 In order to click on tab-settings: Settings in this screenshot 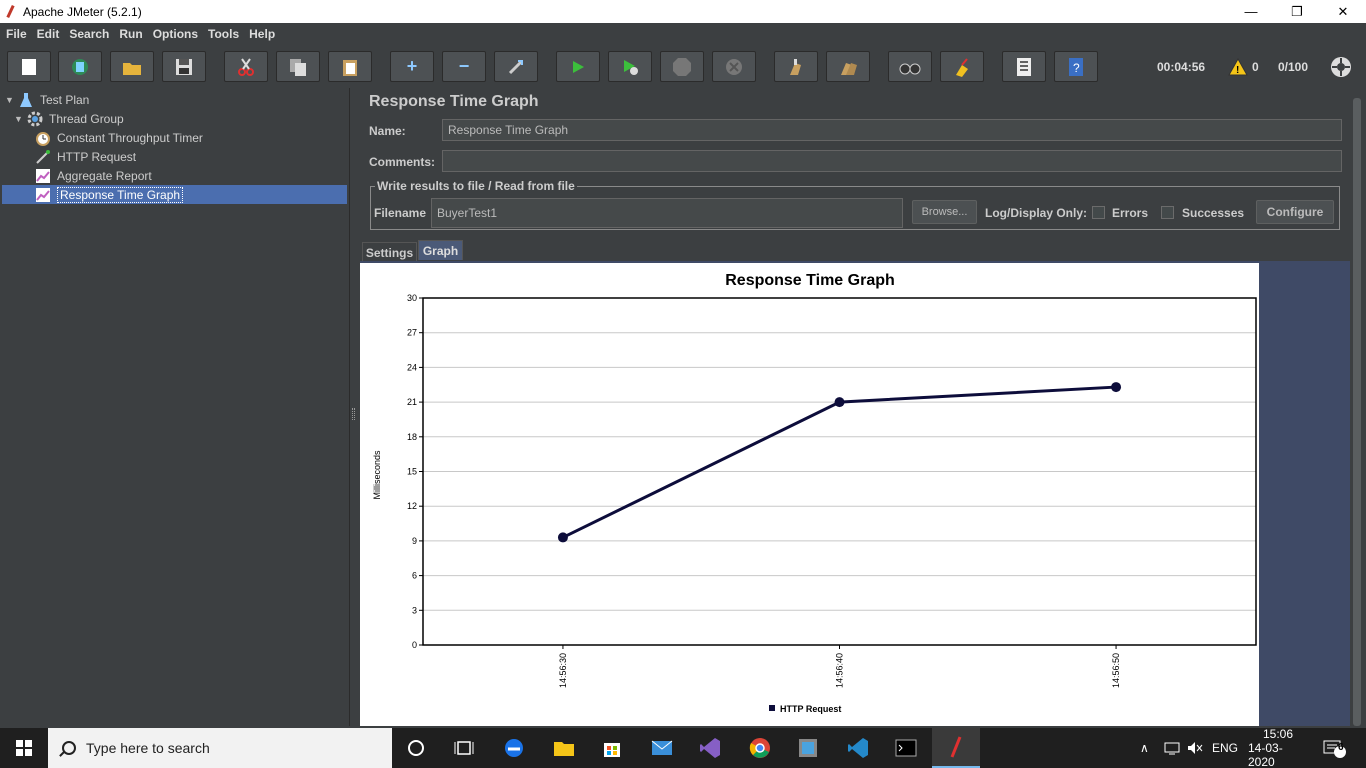, I will do `click(389, 252)`.